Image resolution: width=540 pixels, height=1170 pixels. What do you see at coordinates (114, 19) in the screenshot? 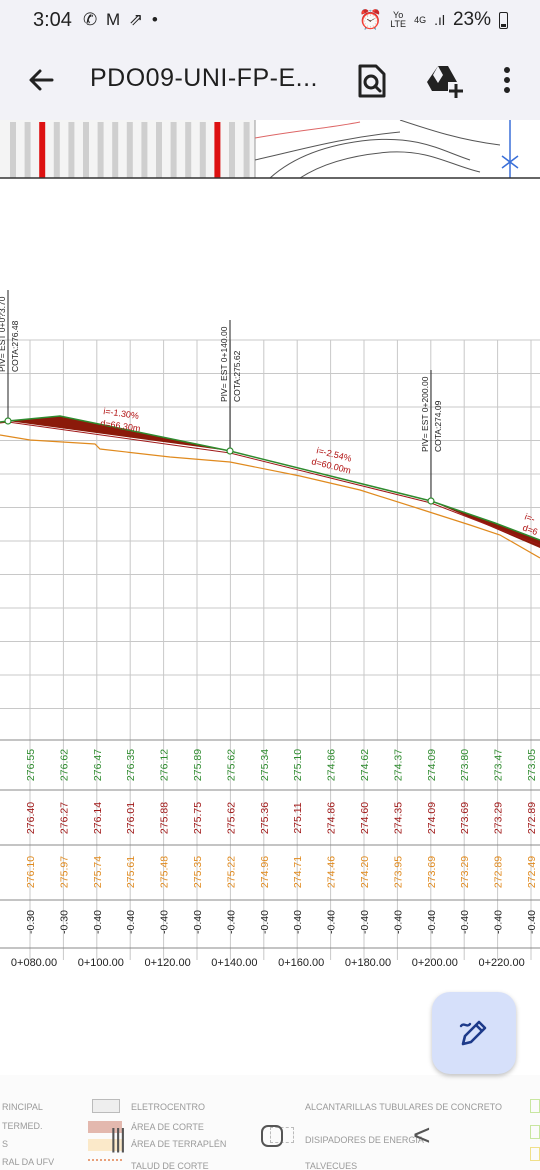
I see `gmail-icon: M` at bounding box center [114, 19].